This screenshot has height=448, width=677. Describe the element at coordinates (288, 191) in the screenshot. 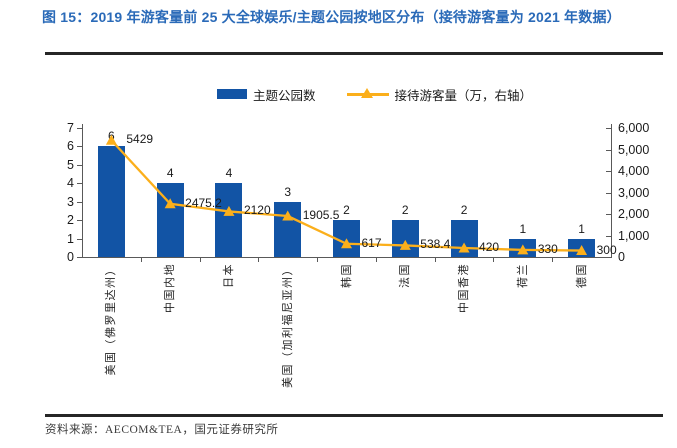

I see `bar-value-label: 3` at that location.